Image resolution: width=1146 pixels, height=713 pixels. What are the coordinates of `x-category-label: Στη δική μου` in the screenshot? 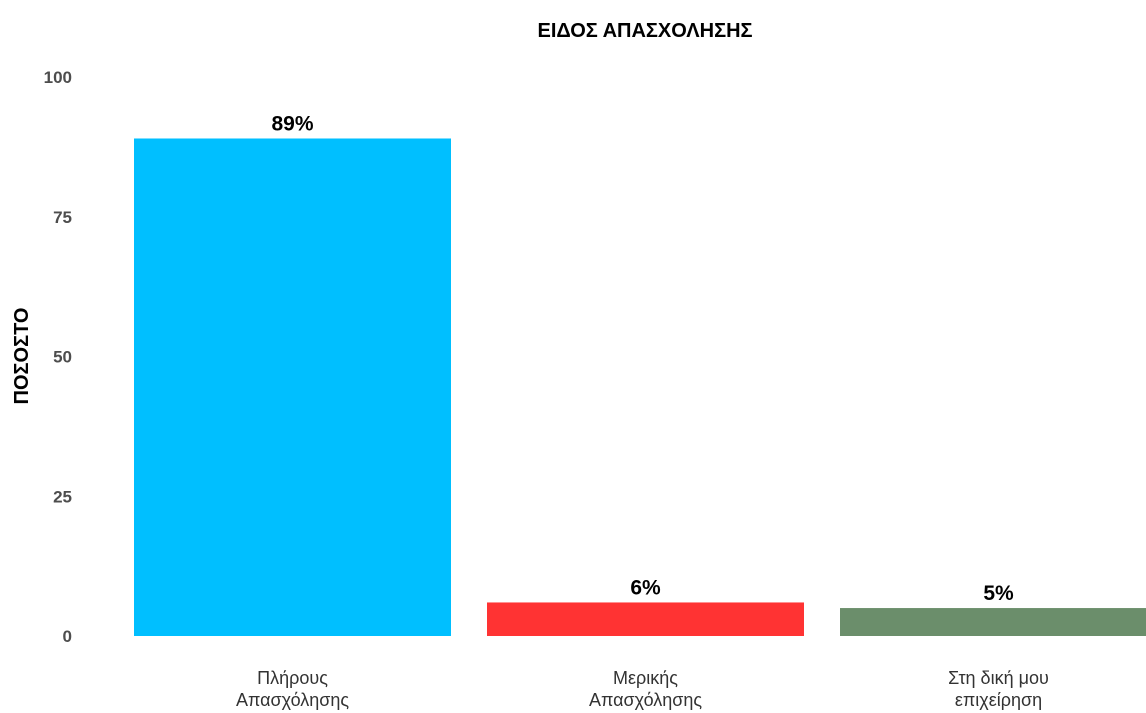 It's located at (998, 678).